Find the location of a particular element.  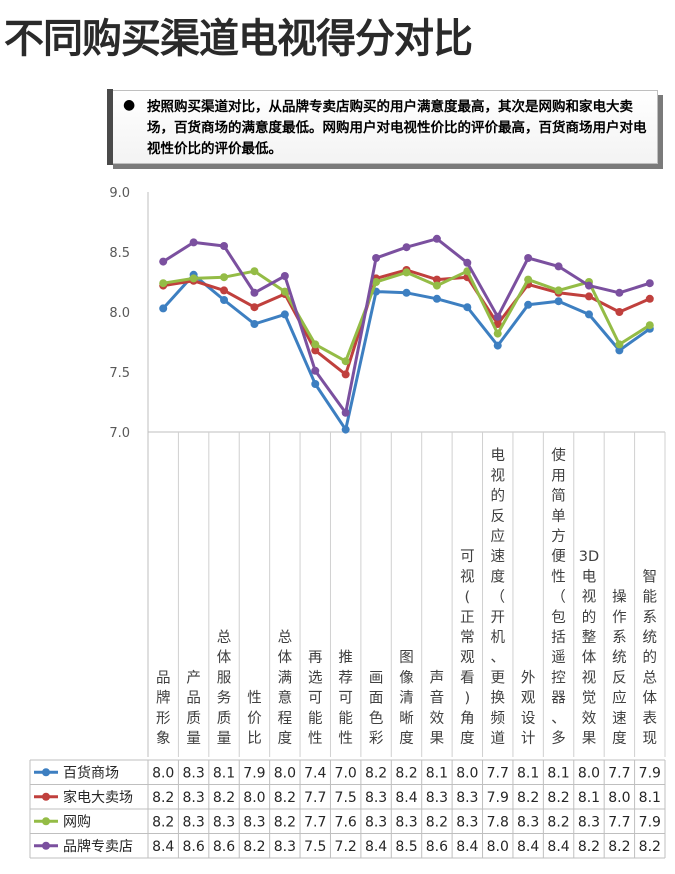

category-label: 再选可能性 is located at coordinates (315, 698).